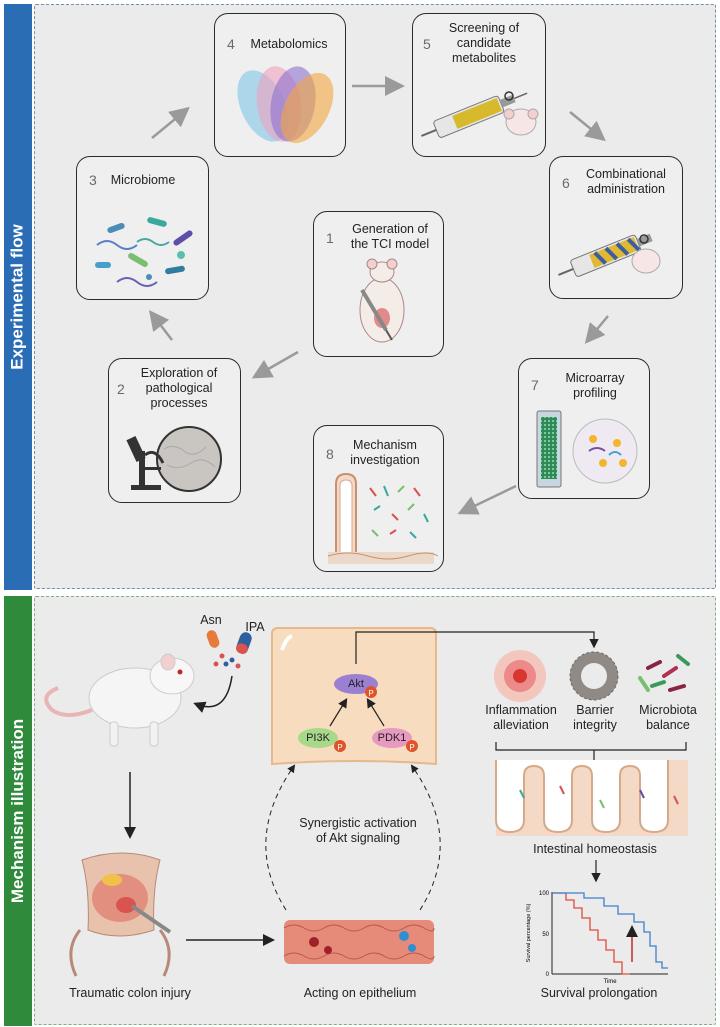 The width and height of the screenshot is (720, 1027). I want to click on pi3k-node, so click(318, 738).